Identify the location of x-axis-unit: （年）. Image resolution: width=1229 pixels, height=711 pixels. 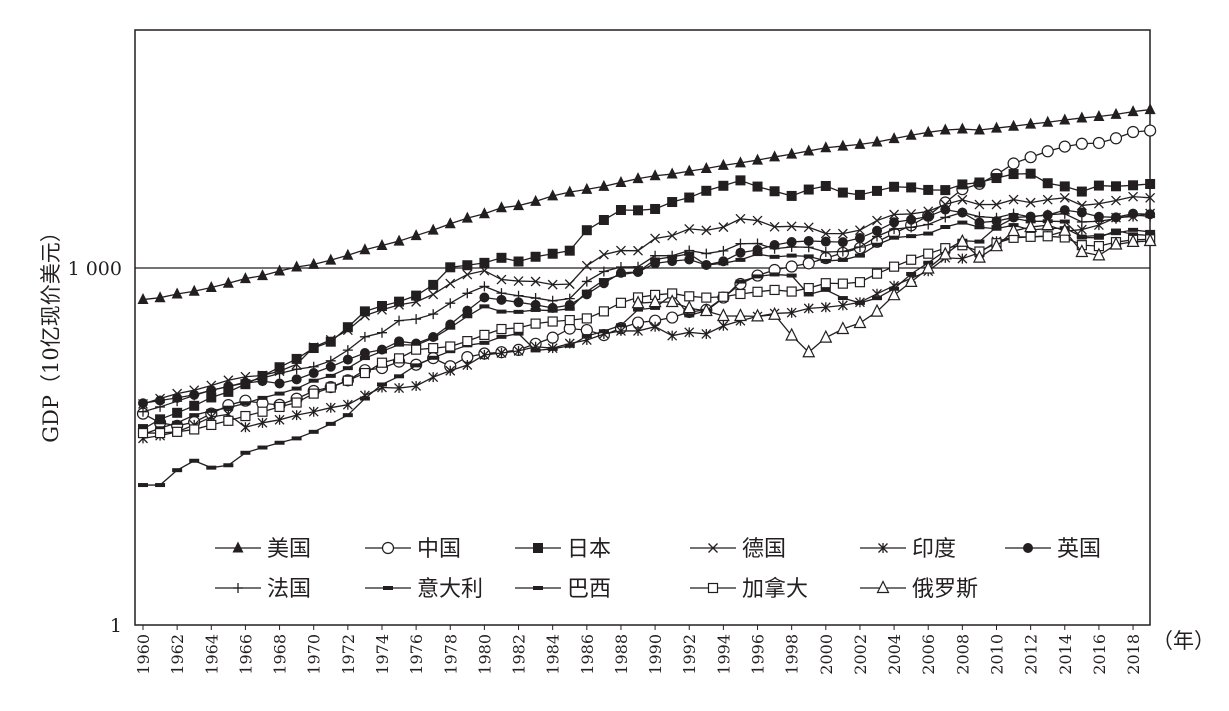
(1183, 641).